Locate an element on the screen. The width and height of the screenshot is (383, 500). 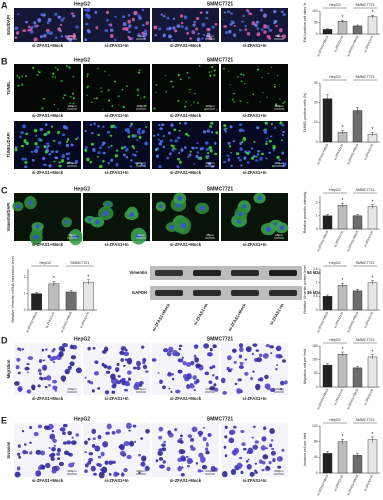
x-tick-label: si-ZFAS1+In is located at coordinates (338, 44).